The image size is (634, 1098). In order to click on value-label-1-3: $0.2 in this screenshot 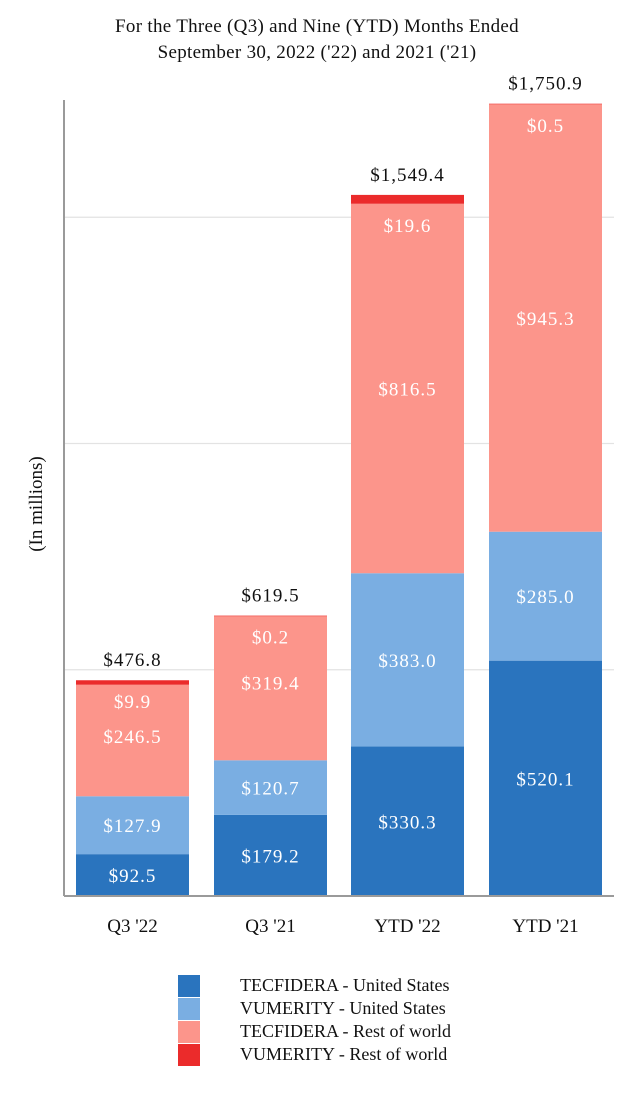, I will do `click(270, 638)`.